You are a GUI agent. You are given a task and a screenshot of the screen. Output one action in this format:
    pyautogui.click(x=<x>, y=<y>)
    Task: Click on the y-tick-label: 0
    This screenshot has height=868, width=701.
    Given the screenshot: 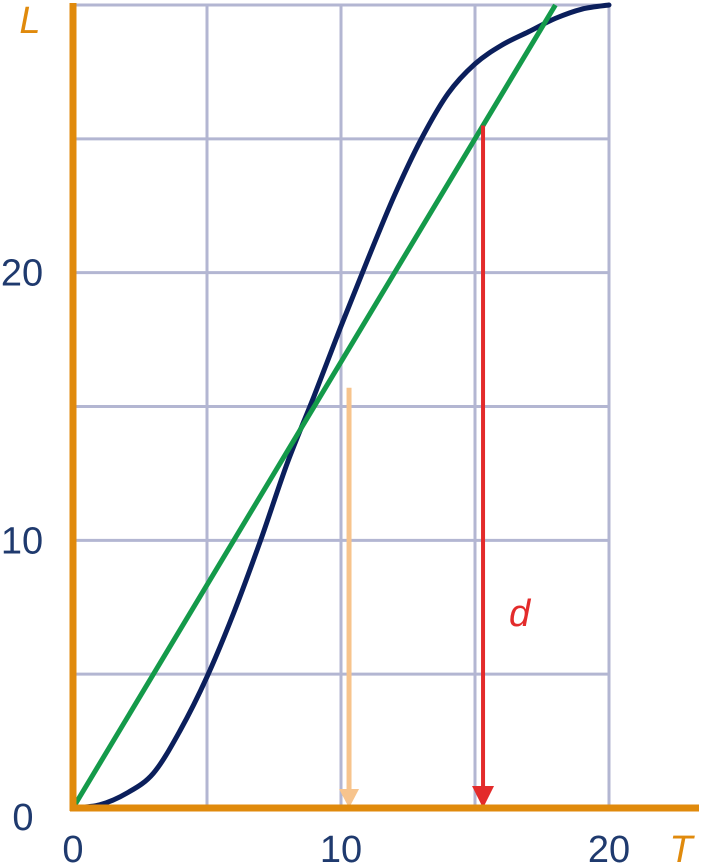 What is the action you would take?
    pyautogui.click(x=22, y=818)
    